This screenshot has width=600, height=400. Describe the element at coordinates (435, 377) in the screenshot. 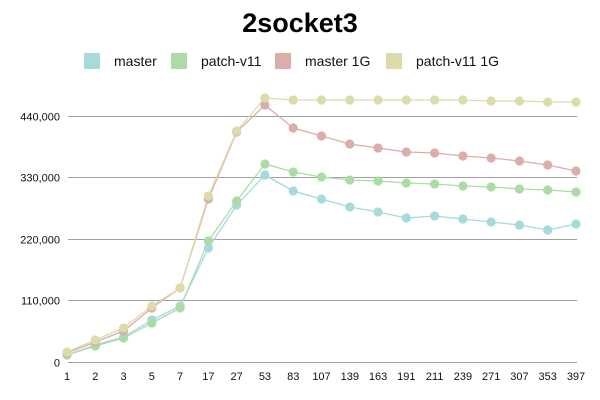

I see `x-tick-label: 211` at that location.